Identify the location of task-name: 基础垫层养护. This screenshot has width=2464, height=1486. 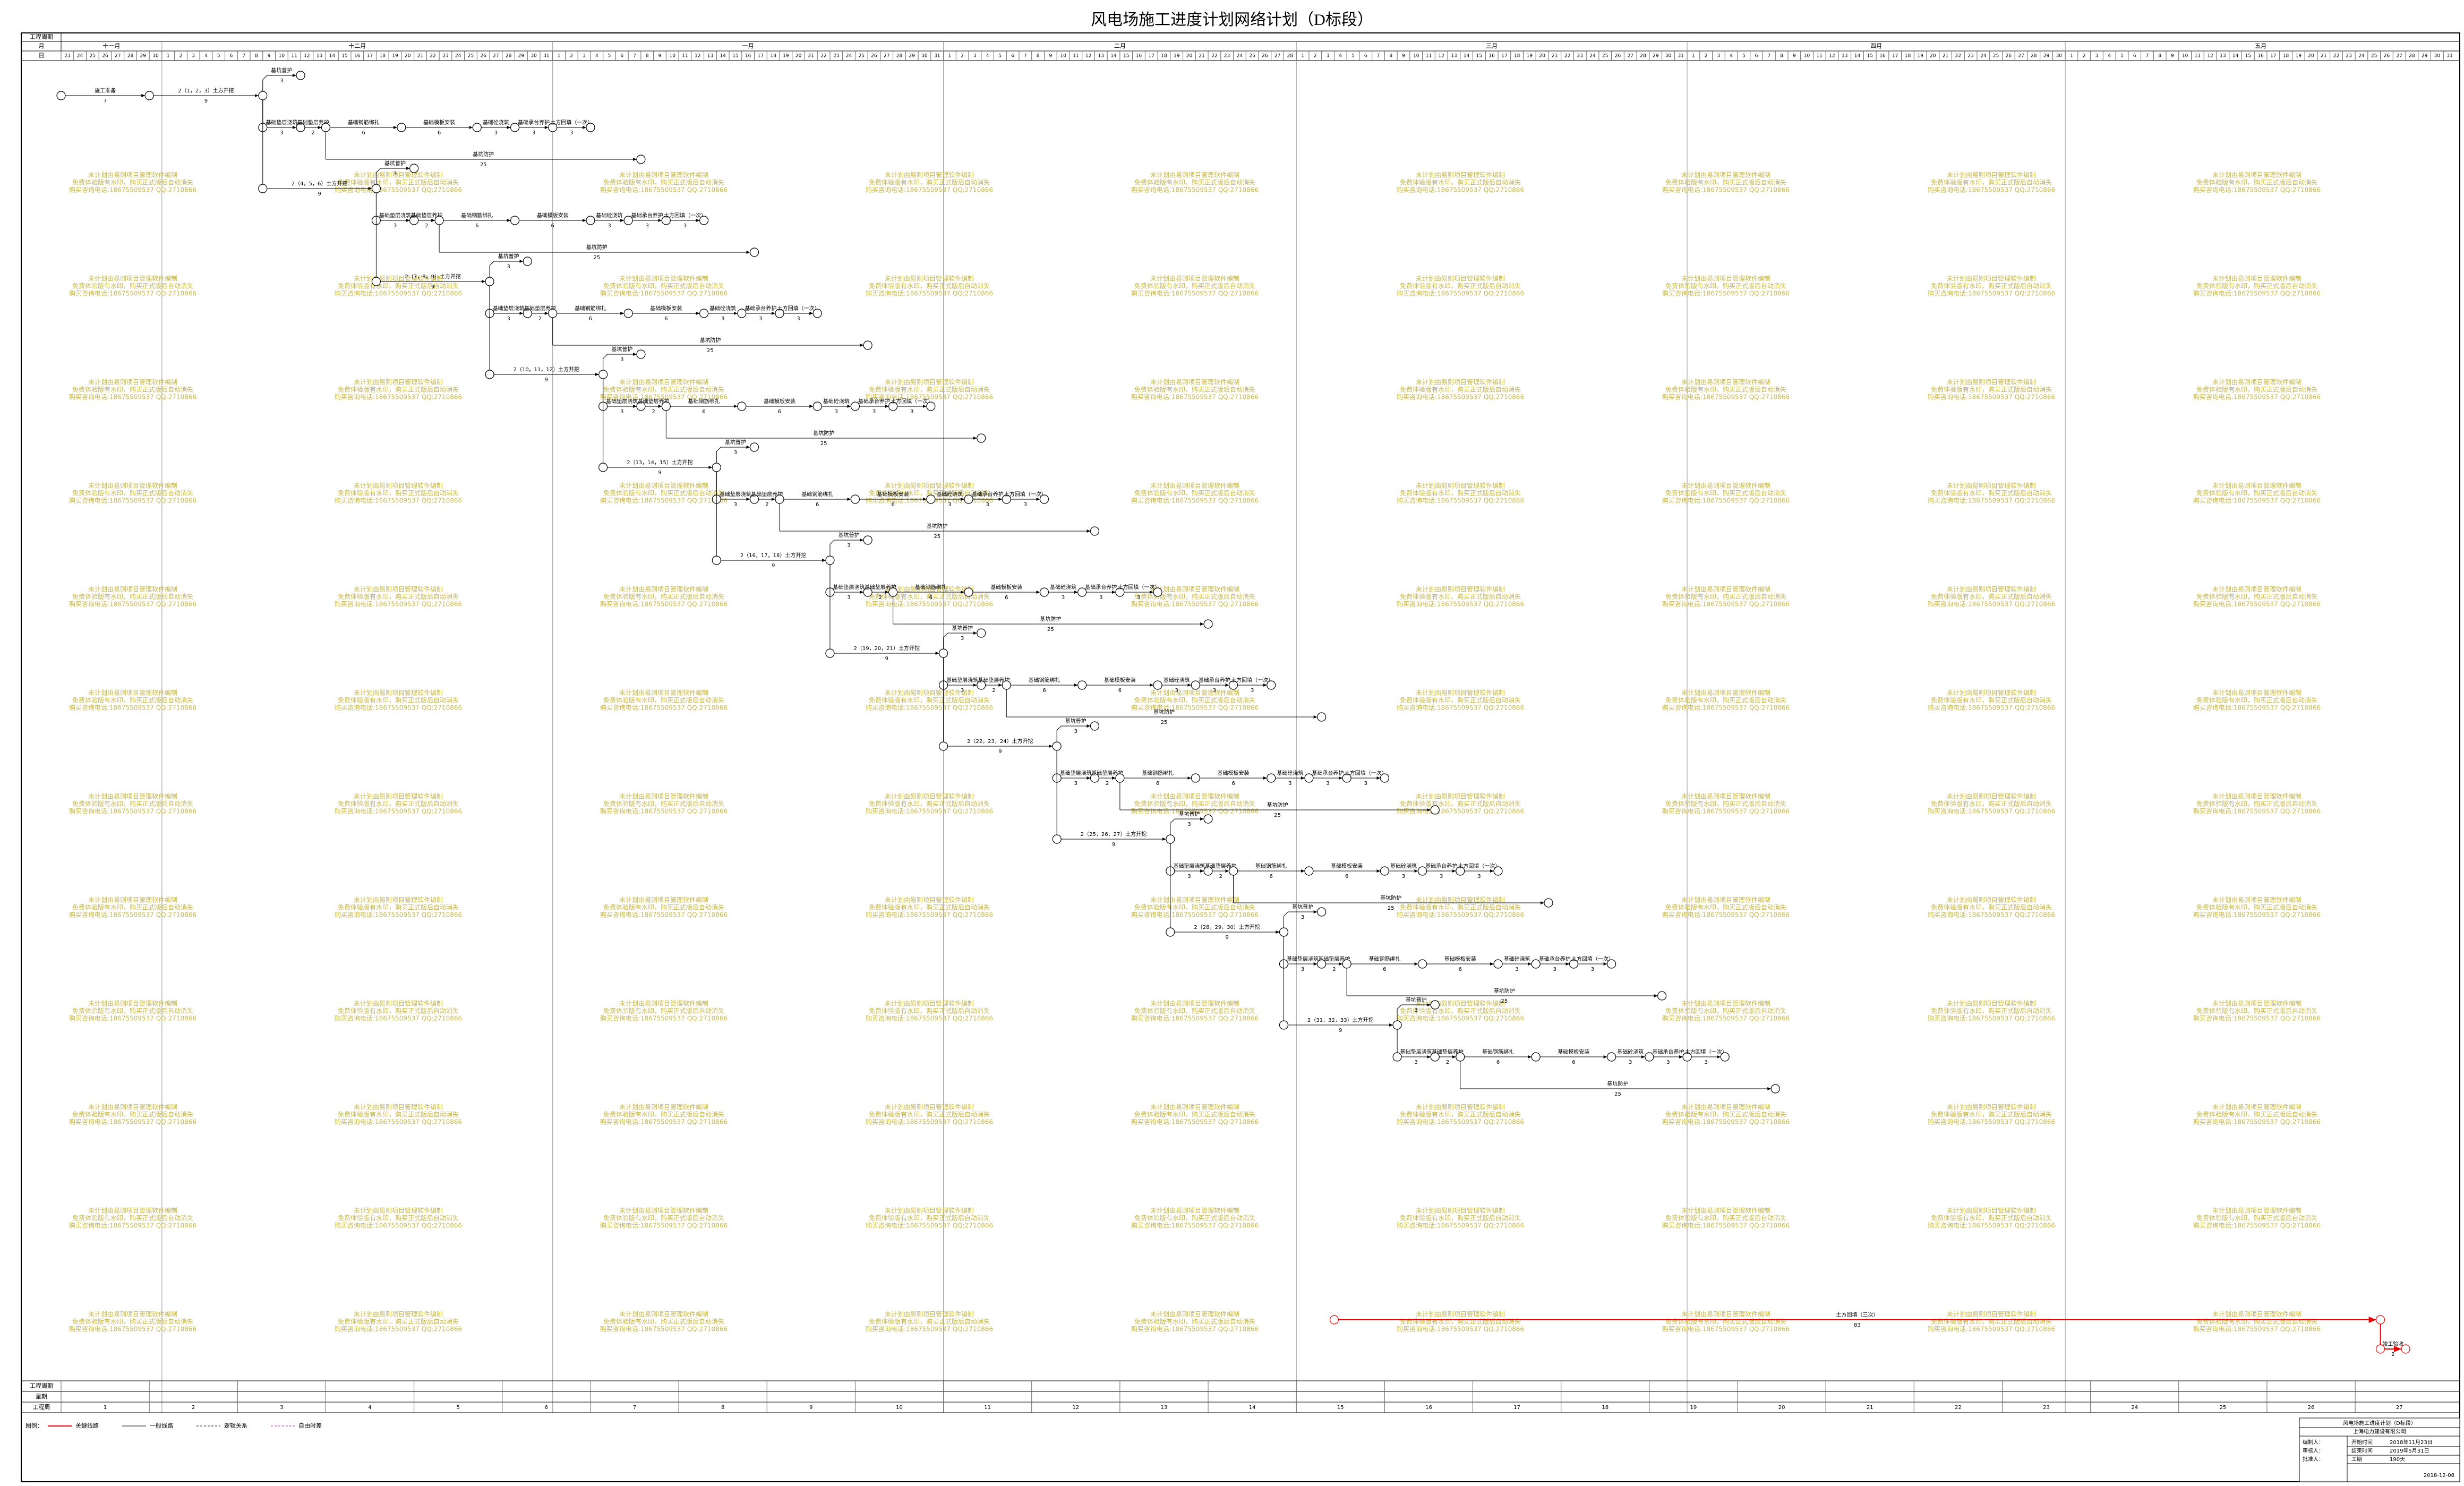
(880, 587).